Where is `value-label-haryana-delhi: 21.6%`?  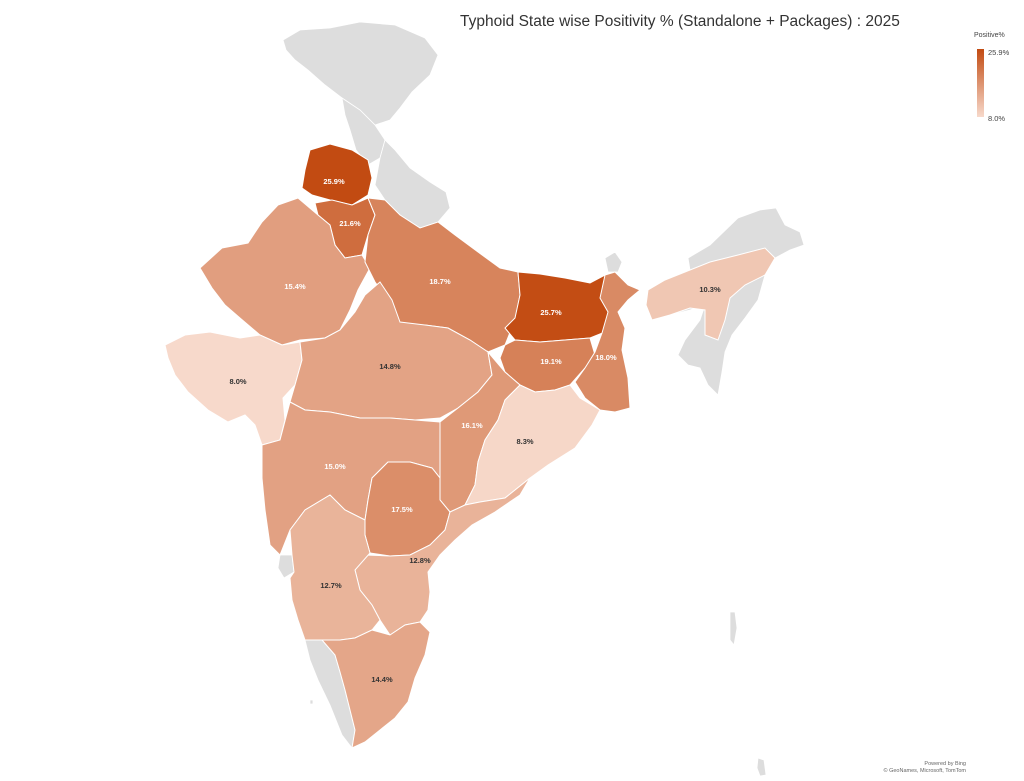
value-label-haryana-delhi: 21.6% is located at coordinates (350, 223).